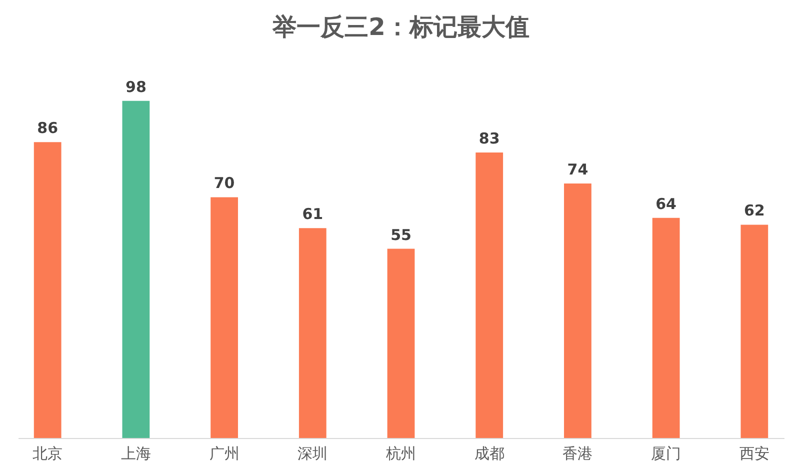  I want to click on x-tick-label: 香港, so click(577, 453).